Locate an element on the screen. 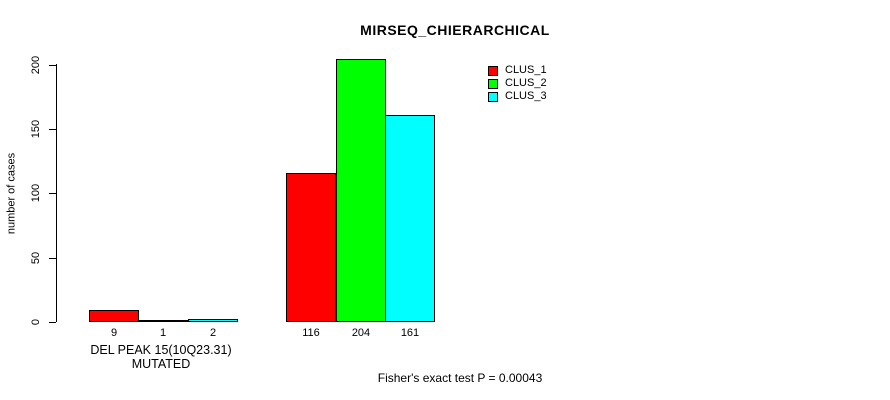 Image resolution: width=890 pixels, height=400 pixels. stat-caption: Fisher's exact test P = 0.00043 is located at coordinates (460, 378).